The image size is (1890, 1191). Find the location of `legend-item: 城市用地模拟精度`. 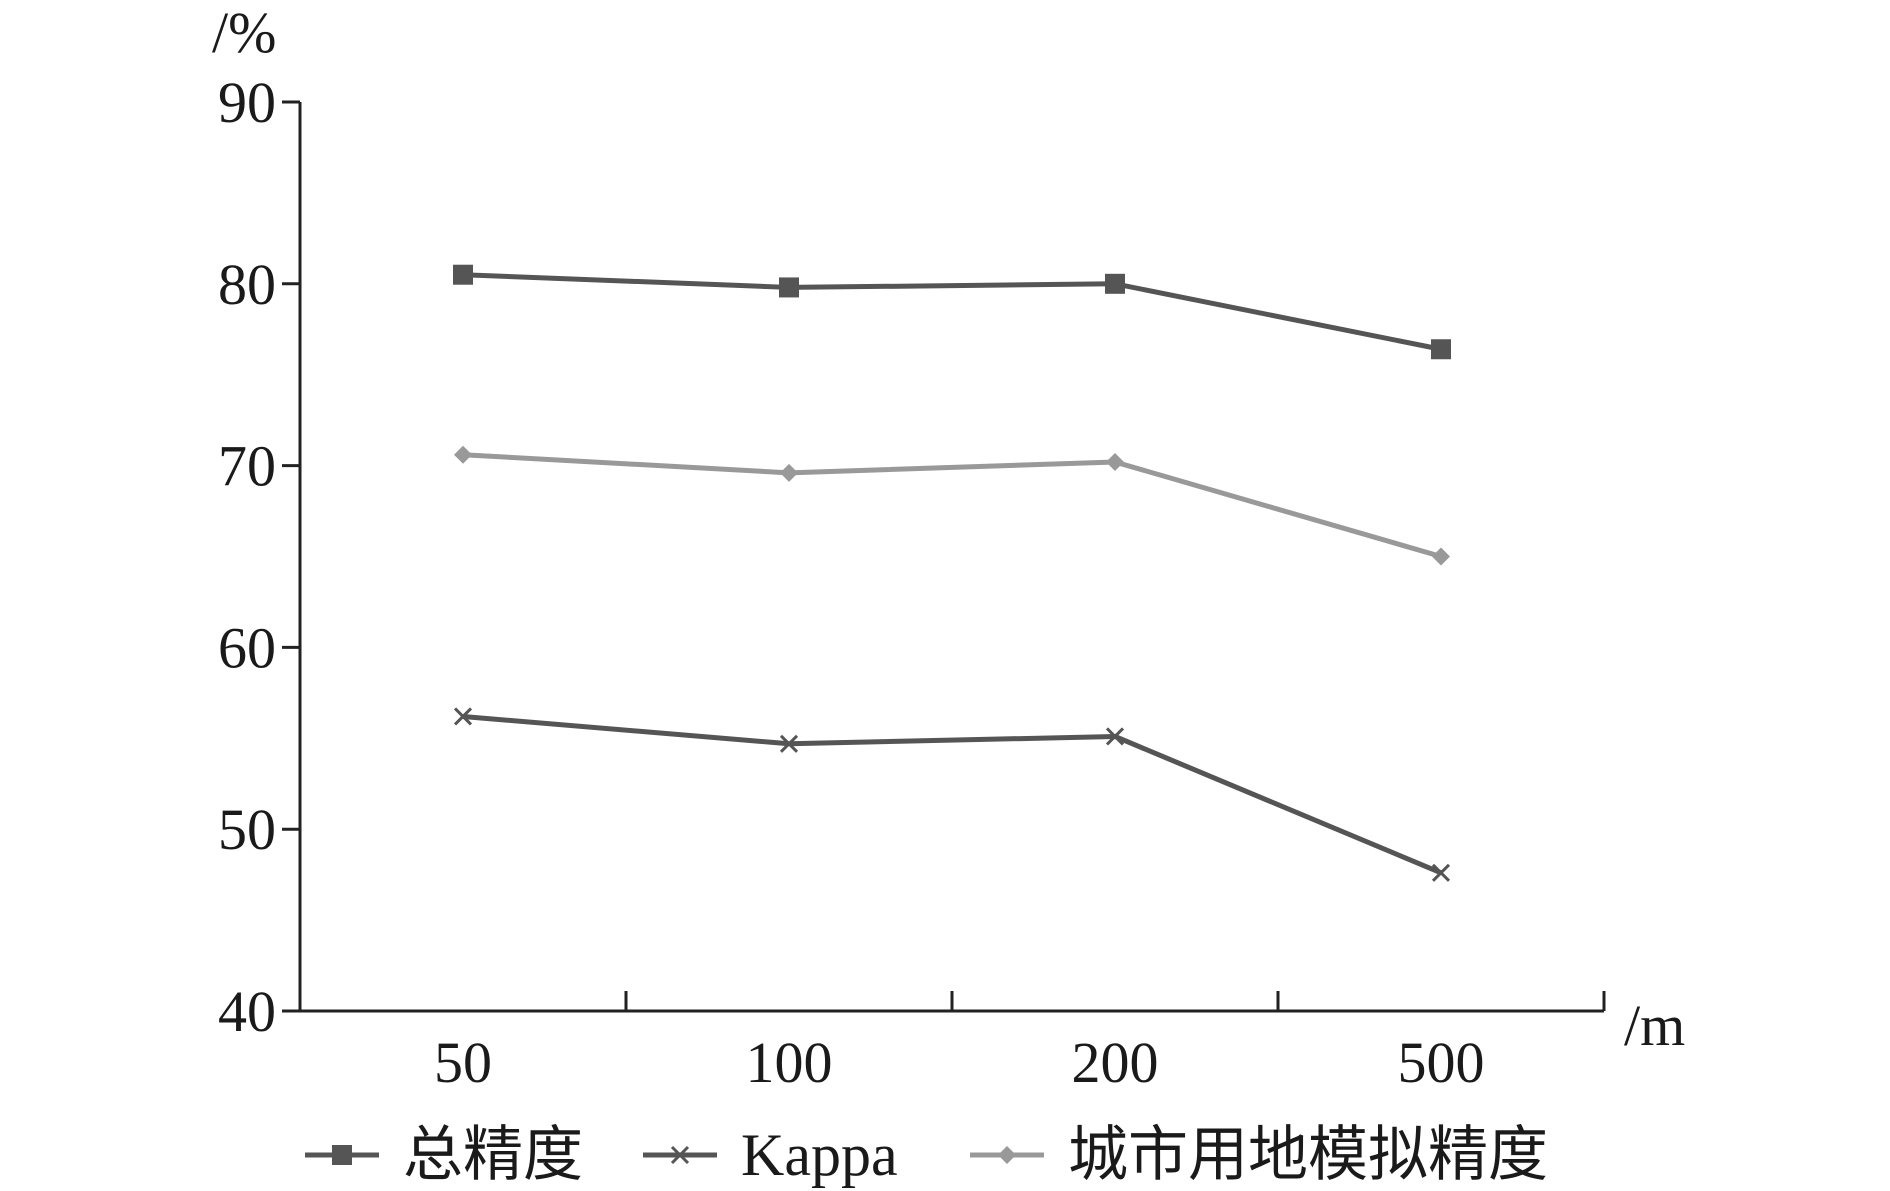

legend-item: 城市用地模拟精度 is located at coordinates (1259, 1155).